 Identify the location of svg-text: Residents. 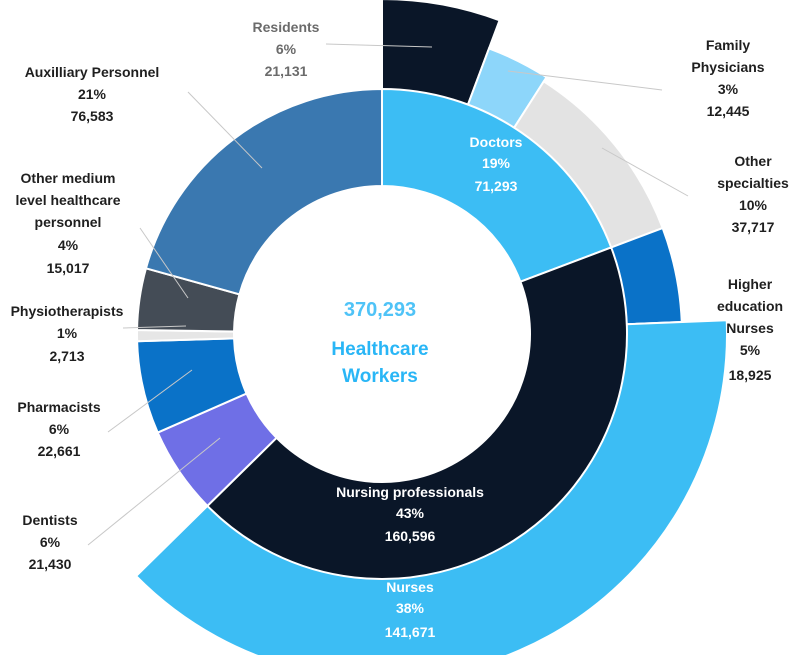
(286, 27).